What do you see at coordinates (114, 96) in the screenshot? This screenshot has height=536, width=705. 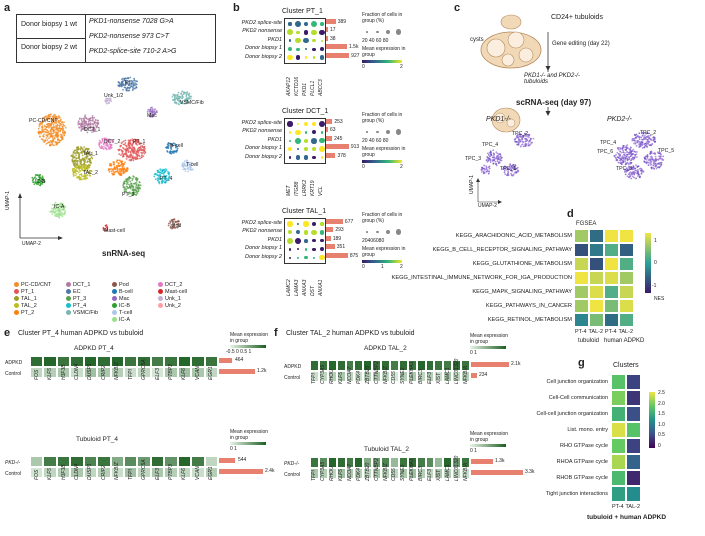 I see `cl-unk12: Unk_1/2` at bounding box center [114, 96].